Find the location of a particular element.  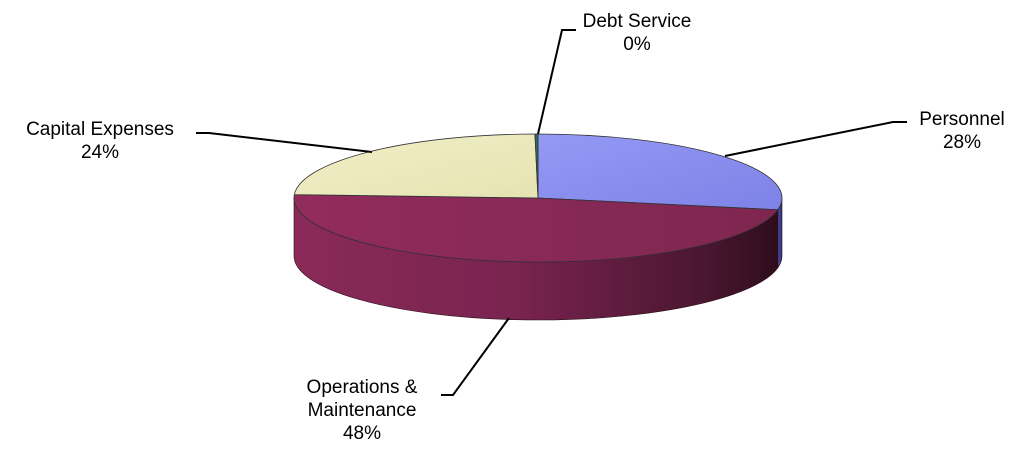

slice-debt-service is located at coordinates (536, 166).